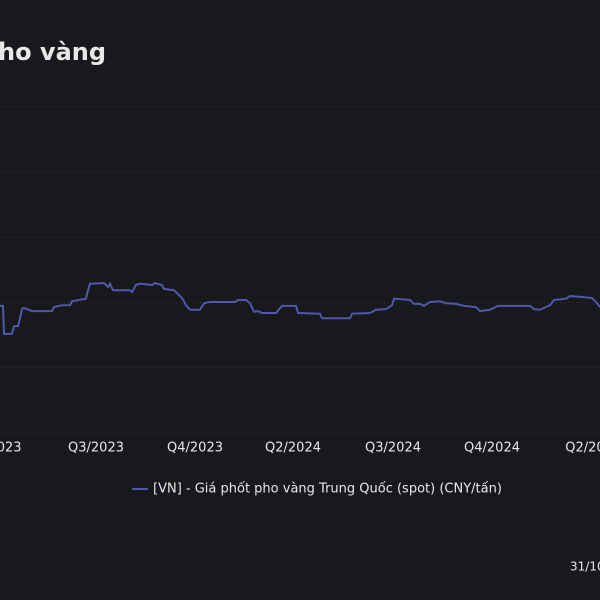 This screenshot has height=600, width=600. I want to click on footer: 31/10, so click(585, 567).